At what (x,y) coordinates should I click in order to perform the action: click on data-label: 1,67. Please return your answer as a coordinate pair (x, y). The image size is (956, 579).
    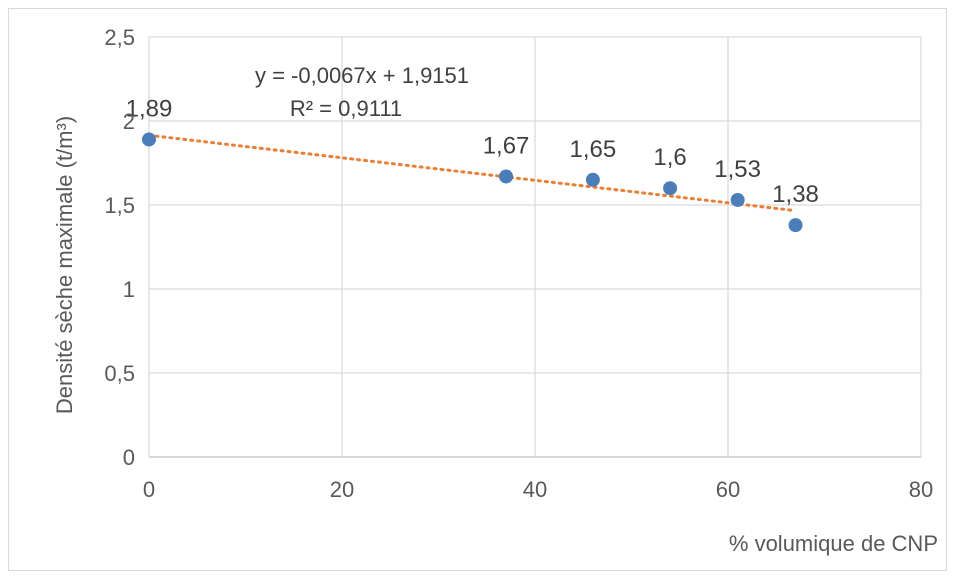
    Looking at the image, I should click on (506, 145).